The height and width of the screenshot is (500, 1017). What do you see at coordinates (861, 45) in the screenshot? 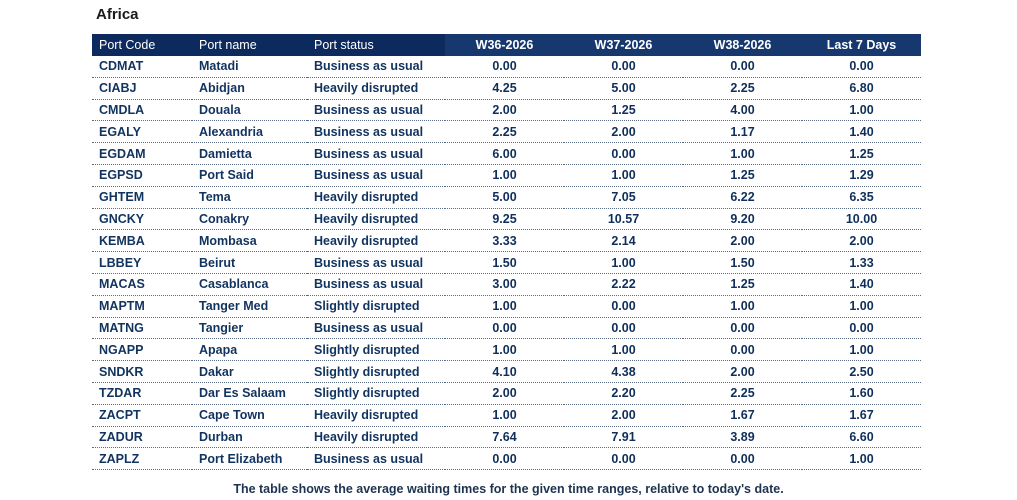
I see `column-header-last-7-days: Last 7 Days` at bounding box center [861, 45].